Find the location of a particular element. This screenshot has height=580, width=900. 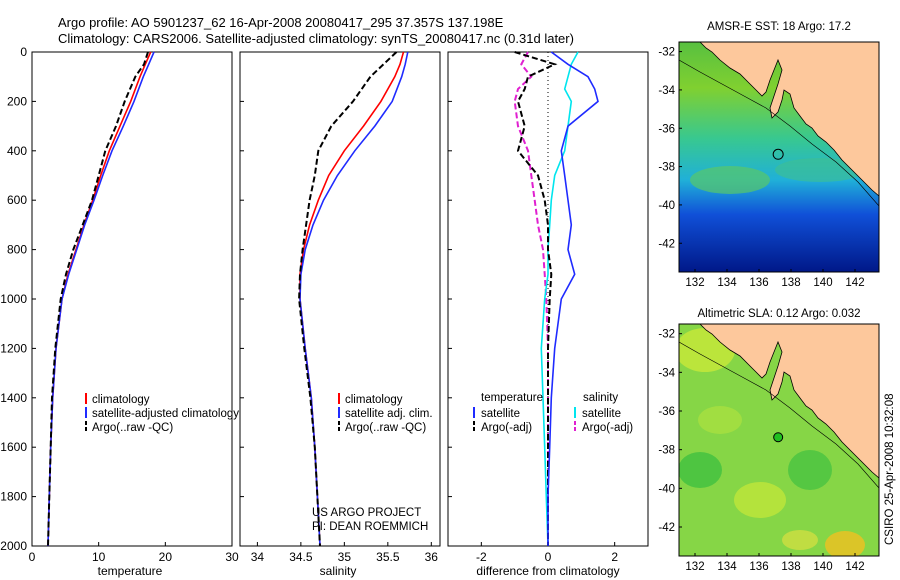

y-tick-label: 1600 is located at coordinates (13, 447).